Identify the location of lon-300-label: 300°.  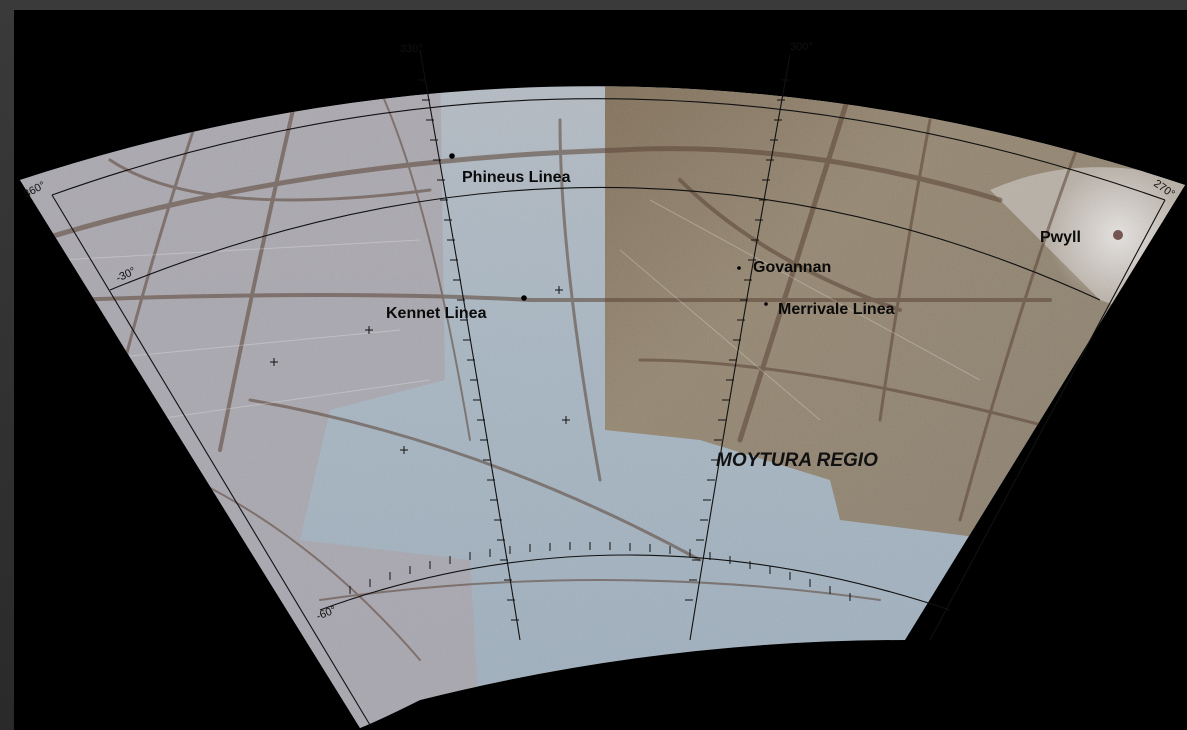
(801, 47).